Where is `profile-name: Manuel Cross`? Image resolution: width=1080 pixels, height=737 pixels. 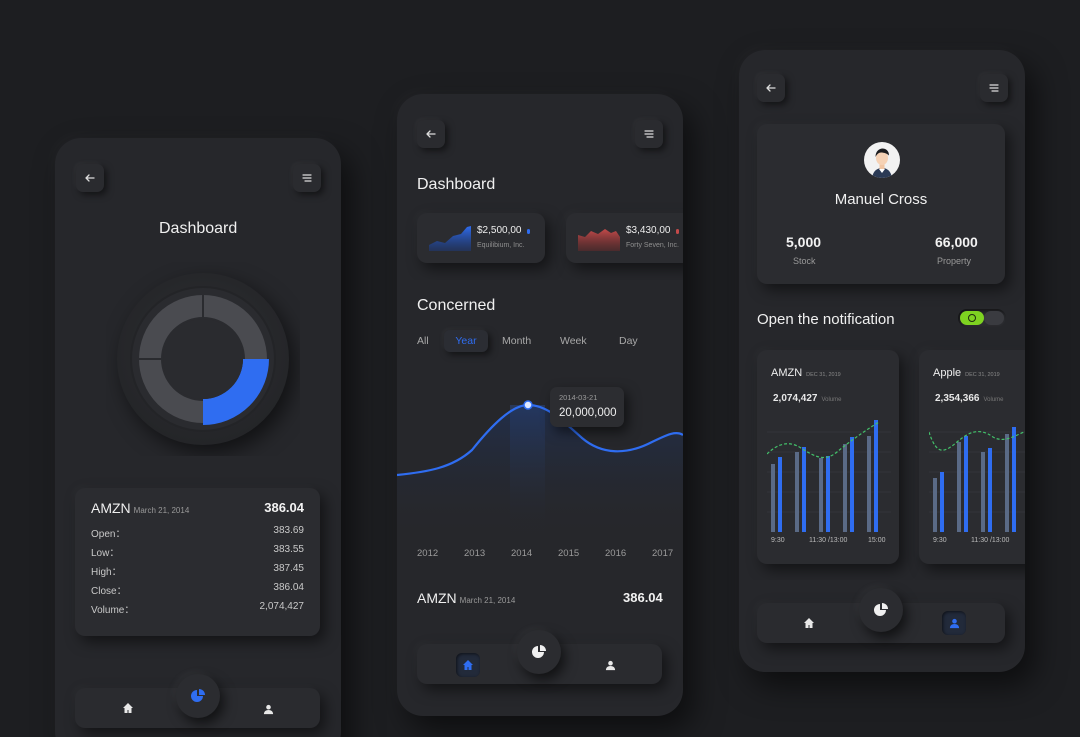 profile-name: Manuel Cross is located at coordinates (881, 199).